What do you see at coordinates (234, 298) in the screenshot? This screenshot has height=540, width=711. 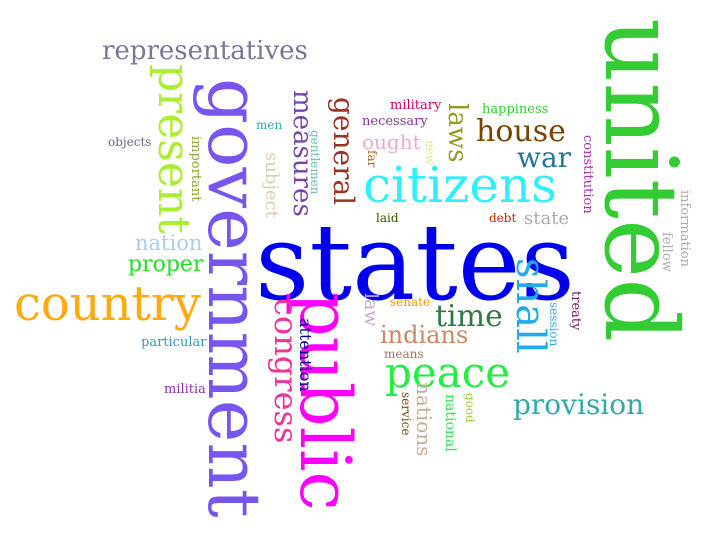 I see `word-government: government` at bounding box center [234, 298].